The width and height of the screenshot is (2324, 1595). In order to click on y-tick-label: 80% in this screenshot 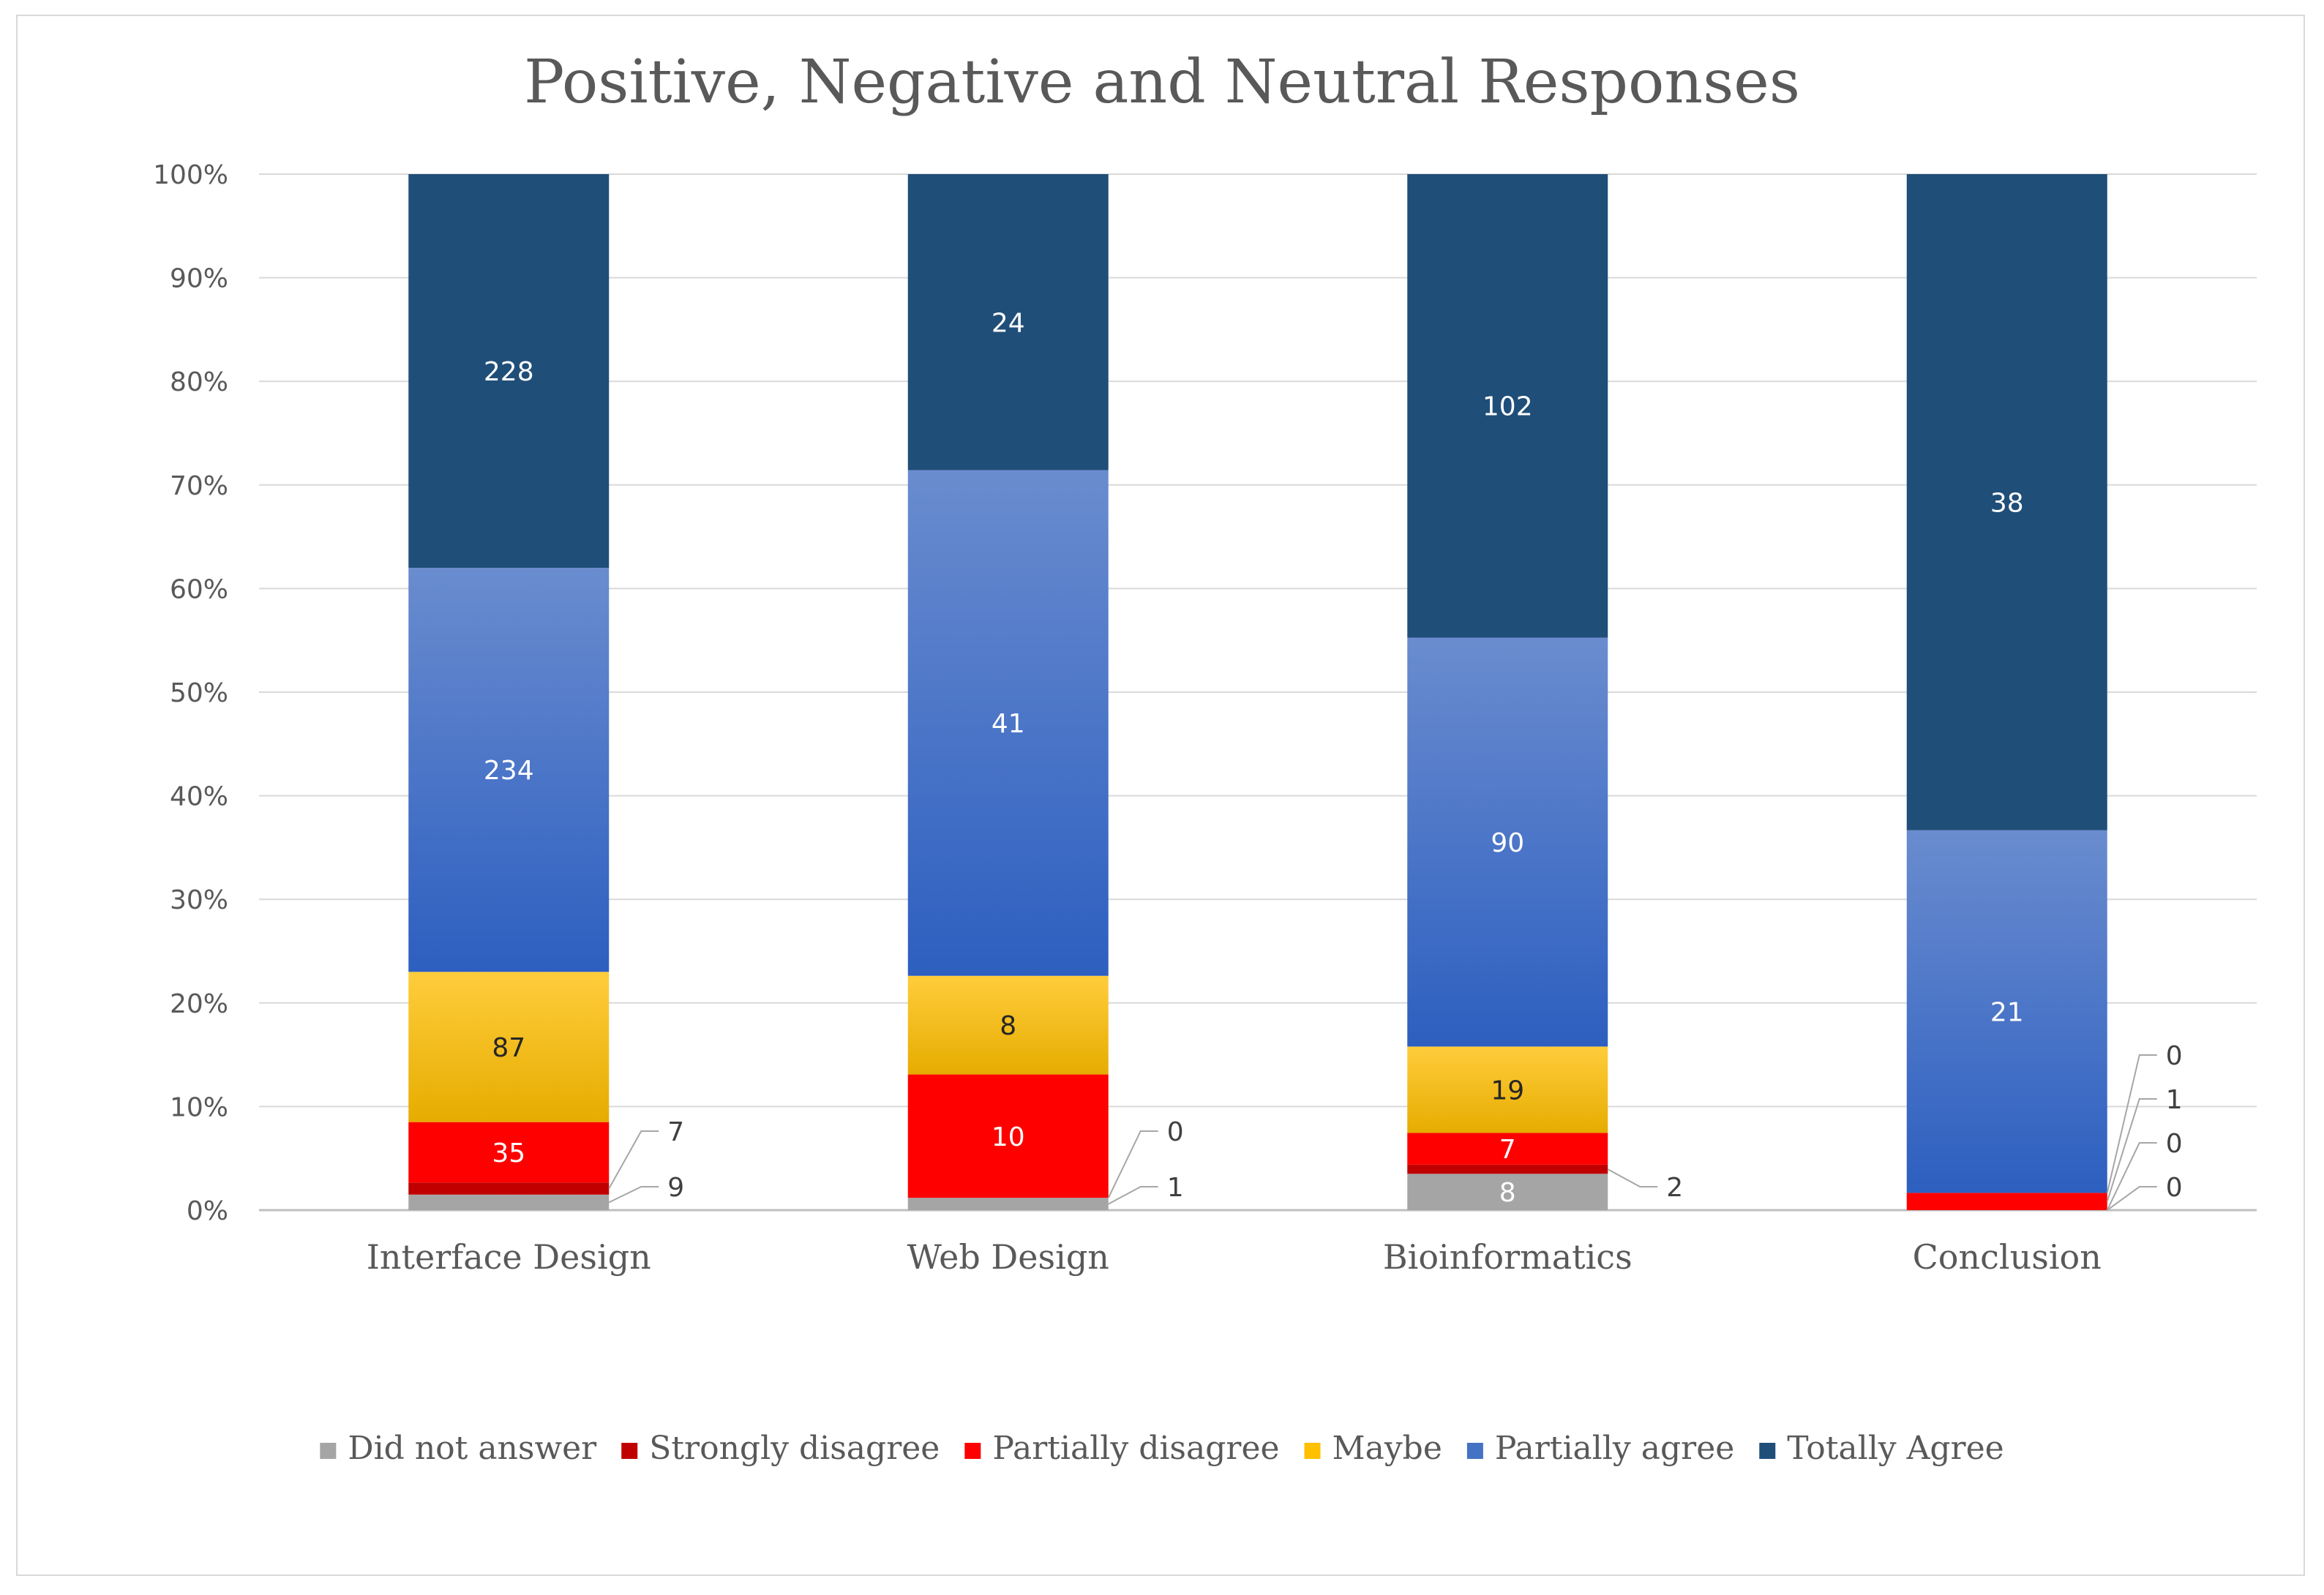, I will do `click(199, 382)`.